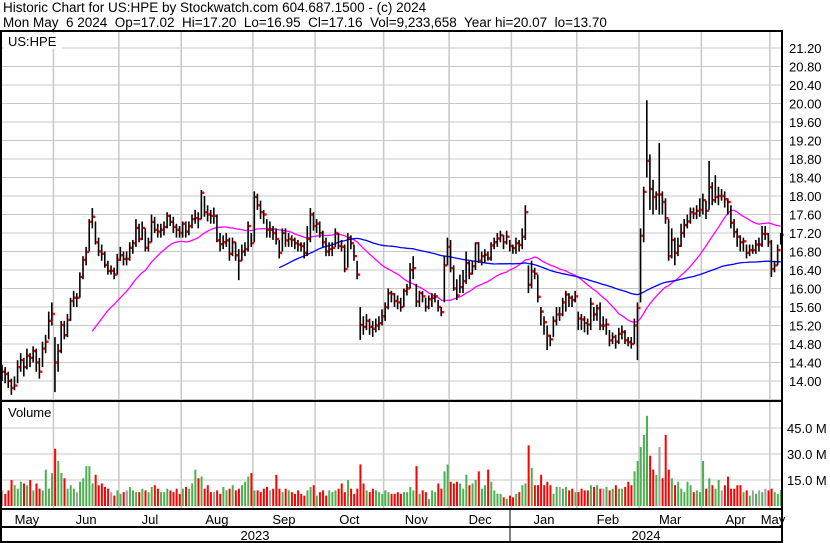 The height and width of the screenshot is (543, 830). Describe the element at coordinates (807, 454) in the screenshot. I see `volume-axis: 45.0 M 30.0 M 15.0 M` at that location.